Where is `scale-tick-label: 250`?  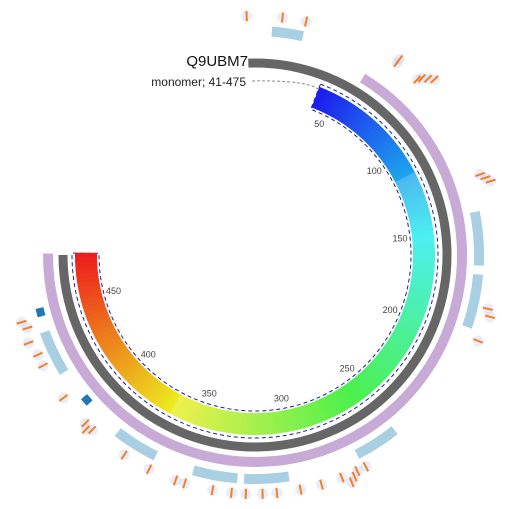
scale-tick-label: 250 is located at coordinates (347, 368).